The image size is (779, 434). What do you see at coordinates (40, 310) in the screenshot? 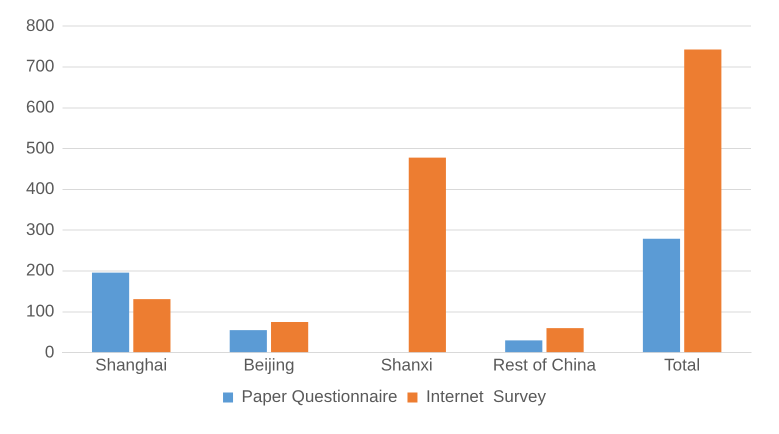
I see `y-tick-label: 100` at bounding box center [40, 310].